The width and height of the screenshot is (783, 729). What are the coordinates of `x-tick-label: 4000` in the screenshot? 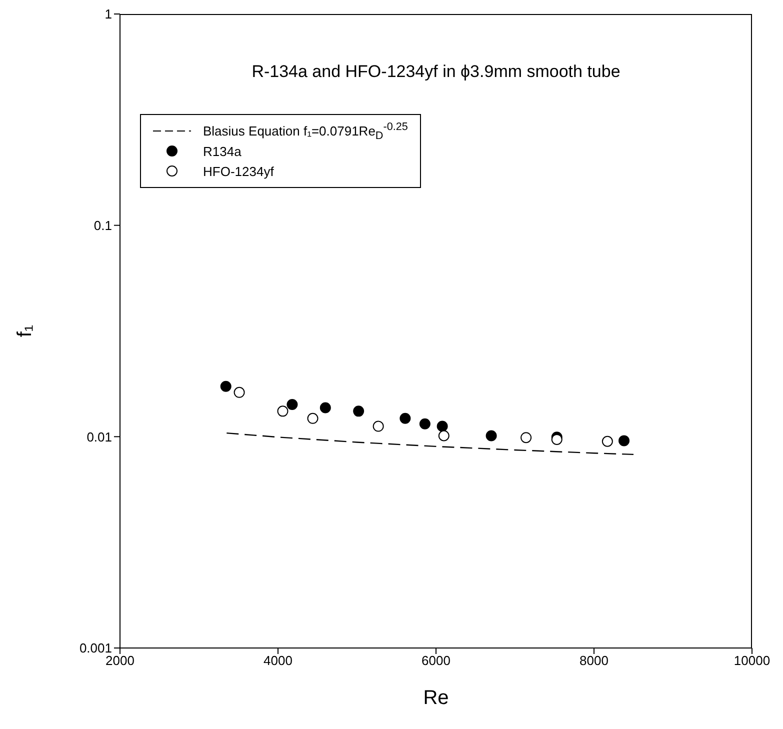 It's located at (278, 660).